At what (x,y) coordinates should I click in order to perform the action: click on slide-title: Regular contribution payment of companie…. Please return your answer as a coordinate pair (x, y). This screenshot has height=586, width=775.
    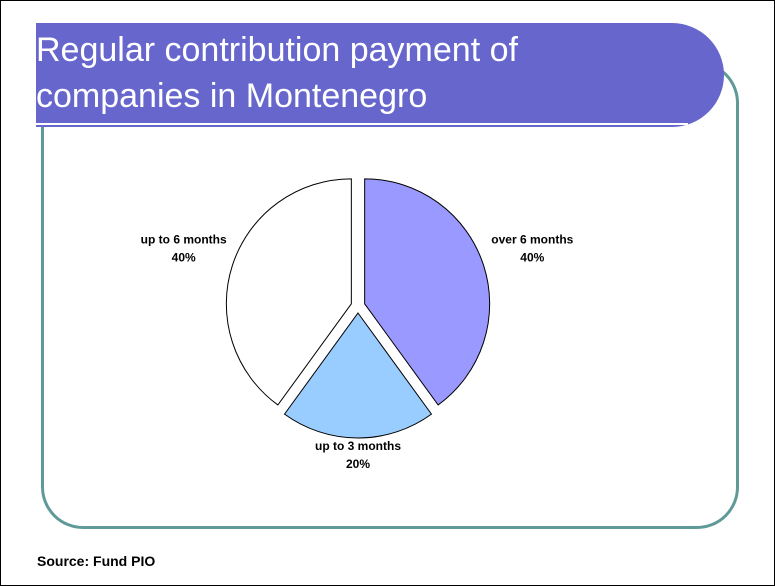
    Looking at the image, I should click on (277, 73).